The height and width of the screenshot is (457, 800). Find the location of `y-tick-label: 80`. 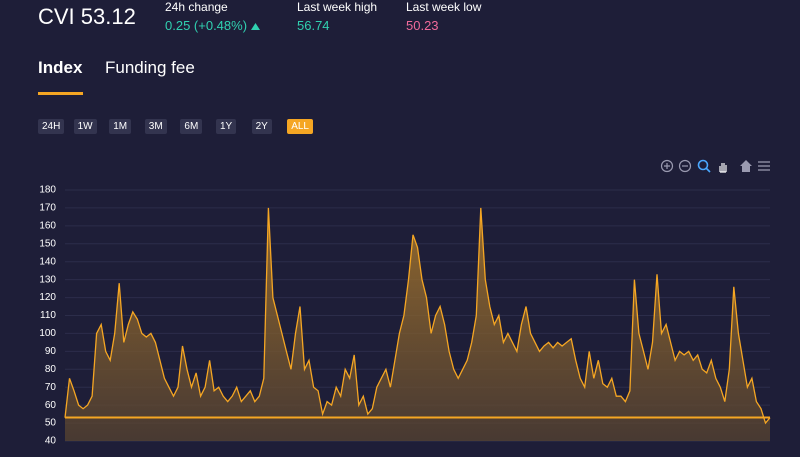

y-tick-label: 80 is located at coordinates (51, 369).